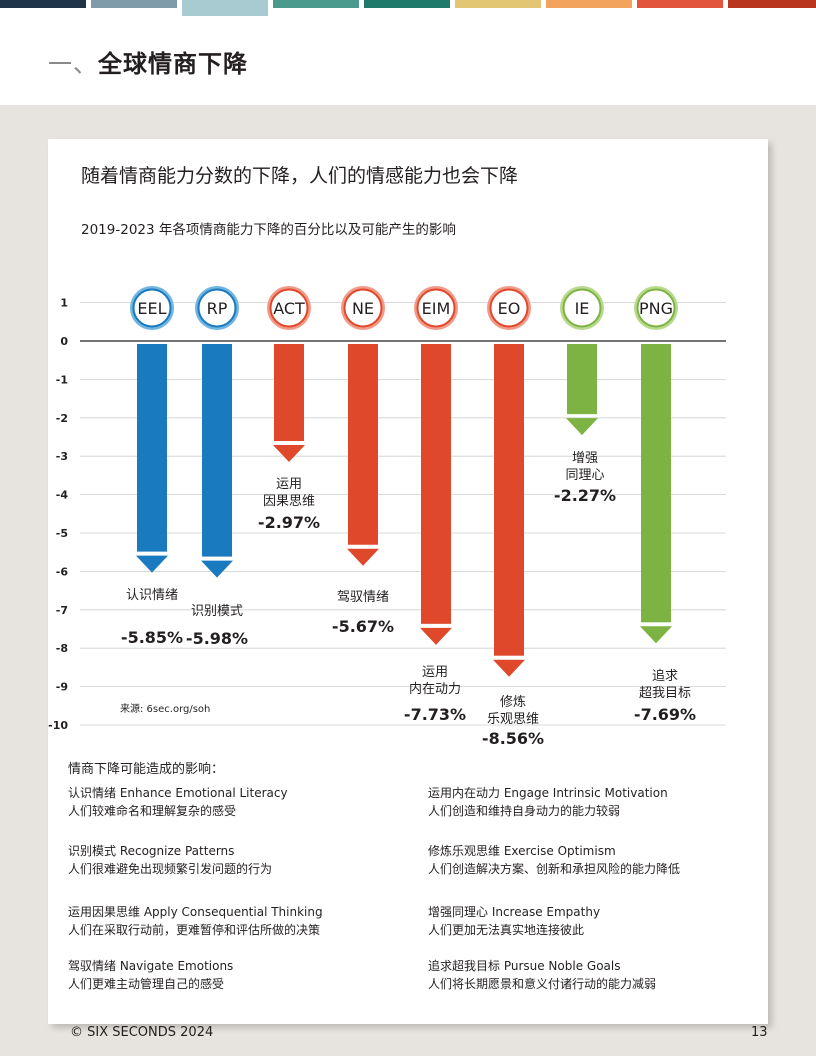 Image resolution: width=816 pixels, height=1056 pixels. I want to click on page-header: 一、全球情商下降, so click(408, 52).